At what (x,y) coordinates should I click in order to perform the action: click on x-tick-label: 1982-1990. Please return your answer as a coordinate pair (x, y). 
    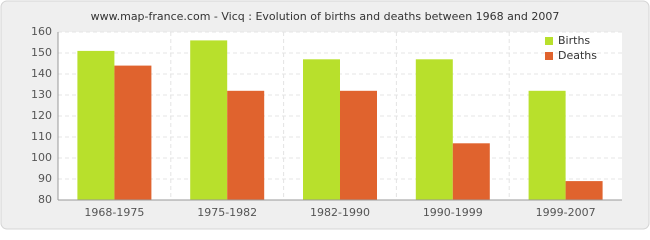
    Looking at the image, I should click on (340, 212).